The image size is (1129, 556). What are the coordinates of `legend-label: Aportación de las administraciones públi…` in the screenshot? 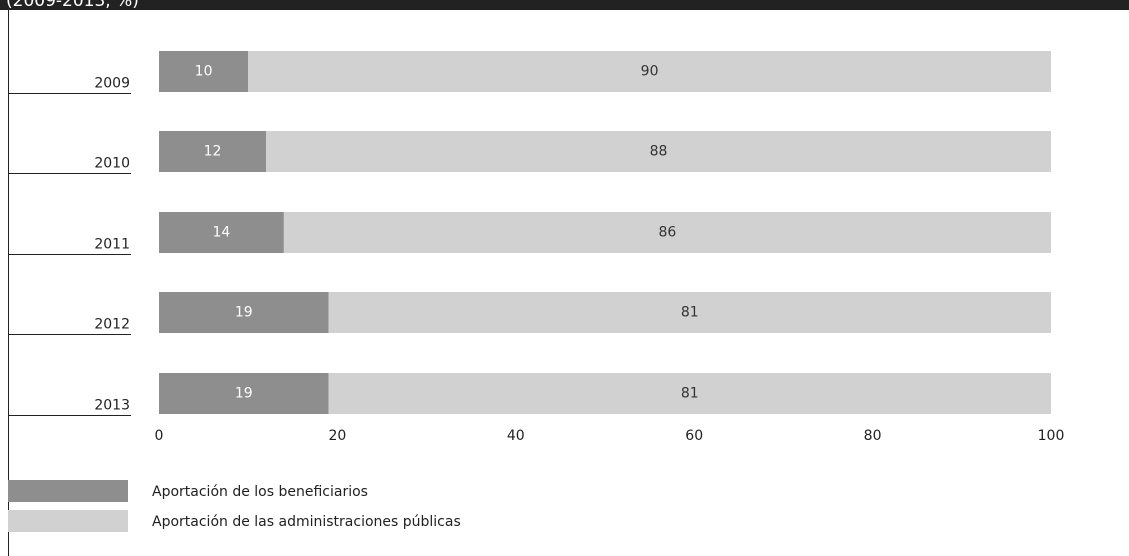 It's located at (306, 522).